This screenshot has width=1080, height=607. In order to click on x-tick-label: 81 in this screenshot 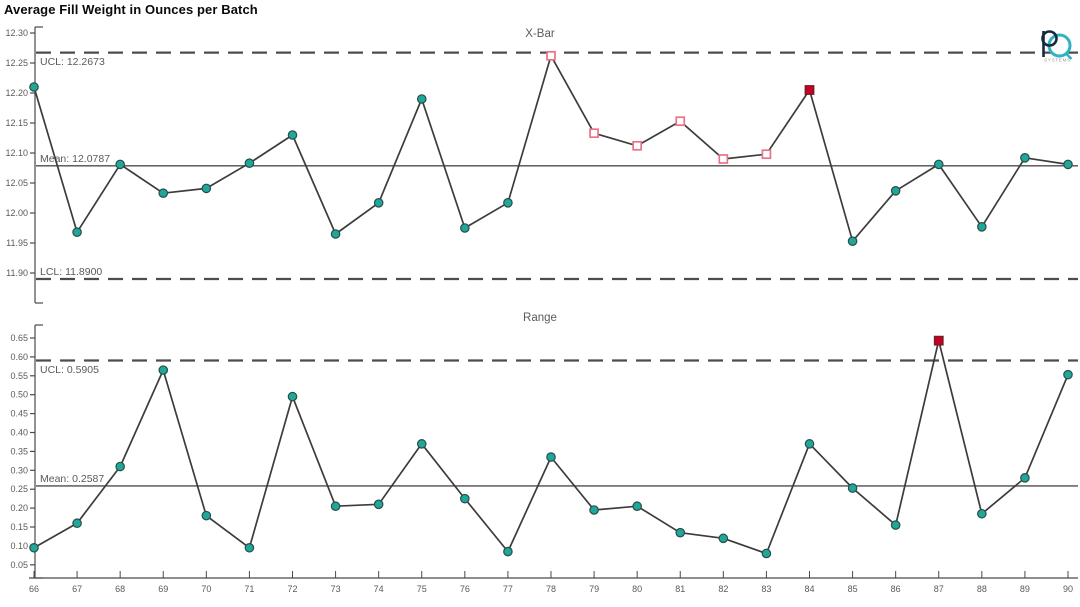, I will do `click(680, 589)`.